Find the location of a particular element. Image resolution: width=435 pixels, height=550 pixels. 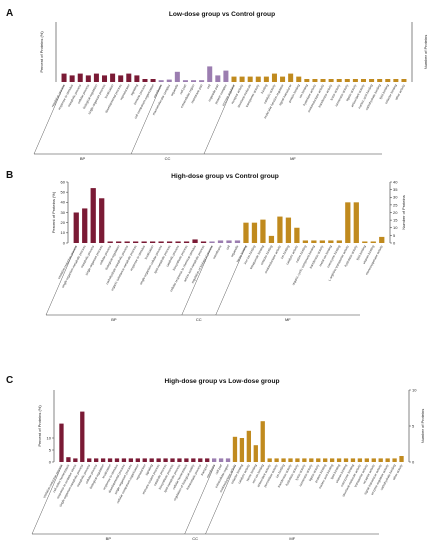

panel-a-title: Low-dose group vs Control group is located at coordinates (222, 14).